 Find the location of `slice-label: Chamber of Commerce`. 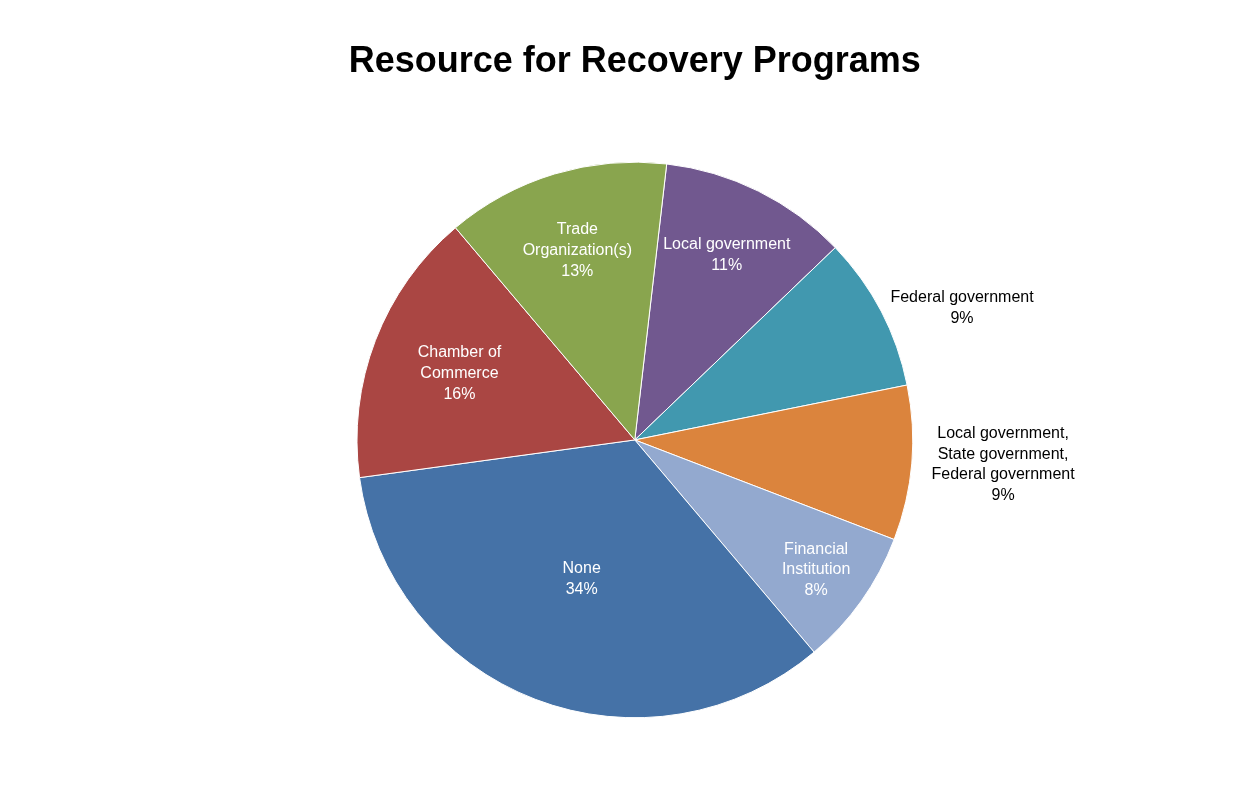

slice-label: Chamber of Commerce is located at coordinates (459, 362).